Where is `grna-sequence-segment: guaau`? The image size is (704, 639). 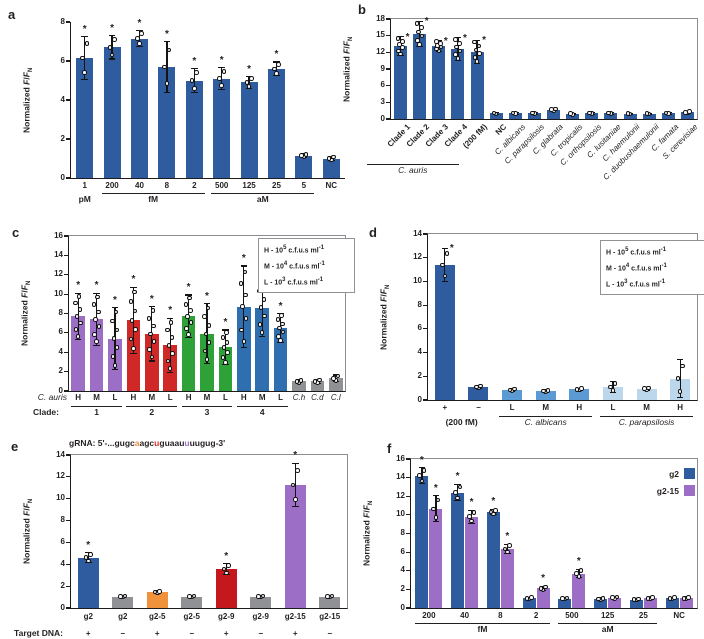
grna-sequence-segment: guaau is located at coordinates (172, 443).